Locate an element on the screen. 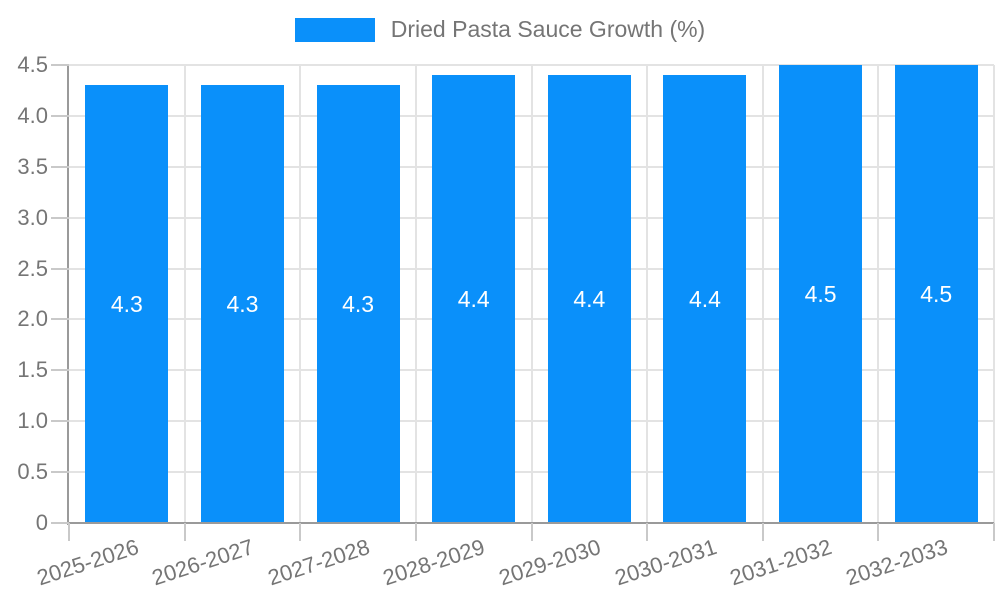 Image resolution: width=1000 pixels, height=600 pixels. y-tick-label: 3.0 is located at coordinates (32, 217).